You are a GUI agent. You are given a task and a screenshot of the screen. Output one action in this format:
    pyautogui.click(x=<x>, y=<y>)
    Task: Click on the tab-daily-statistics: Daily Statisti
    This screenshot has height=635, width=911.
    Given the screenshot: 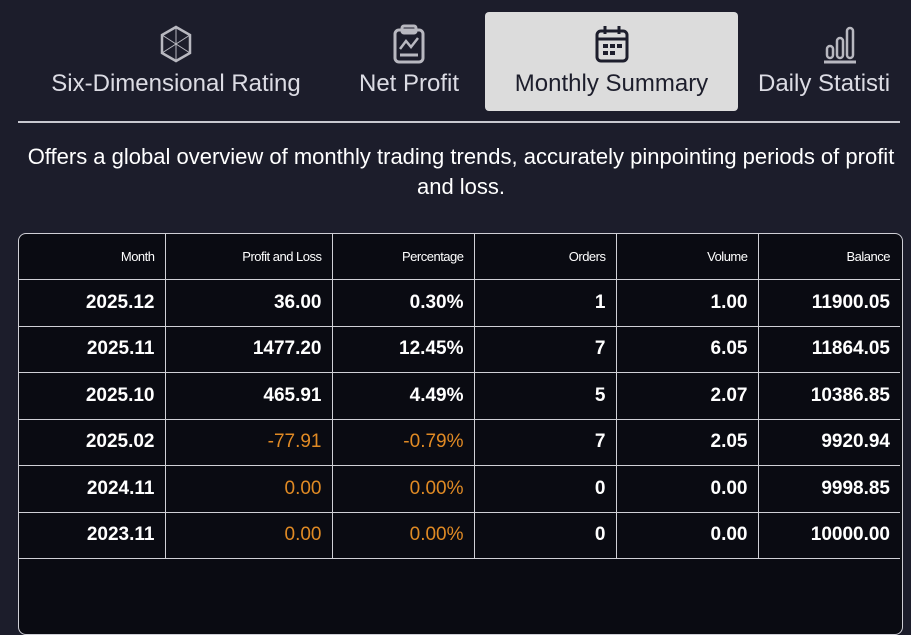 What is the action you would take?
    pyautogui.click(x=834, y=61)
    